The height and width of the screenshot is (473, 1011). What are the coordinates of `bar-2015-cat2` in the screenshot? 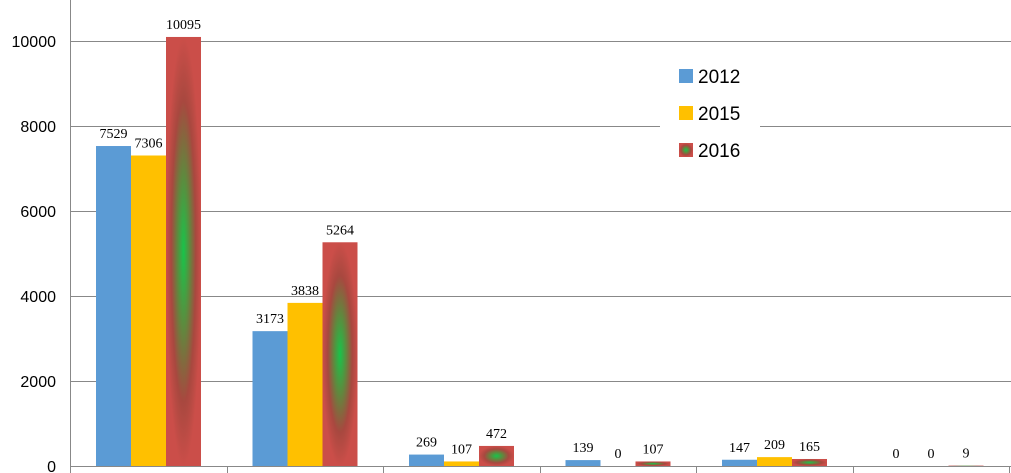 It's located at (305, 384).